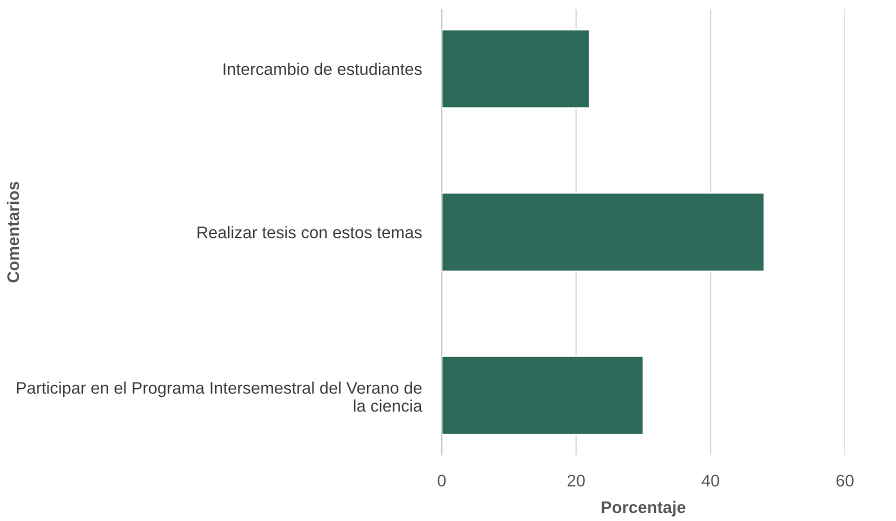  What do you see at coordinates (644, 508) in the screenshot?
I see `x-axis-title: Porcentaje` at bounding box center [644, 508].